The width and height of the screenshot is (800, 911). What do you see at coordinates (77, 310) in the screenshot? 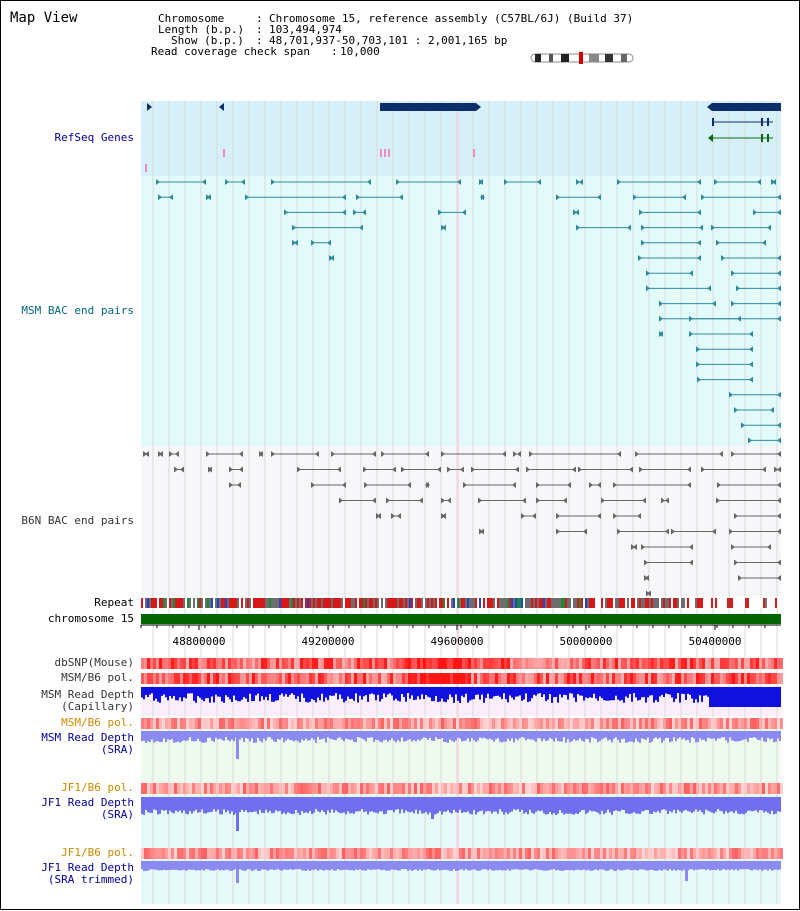
I see `track-label-msm-bac: MSM BAC end pairs` at bounding box center [77, 310].